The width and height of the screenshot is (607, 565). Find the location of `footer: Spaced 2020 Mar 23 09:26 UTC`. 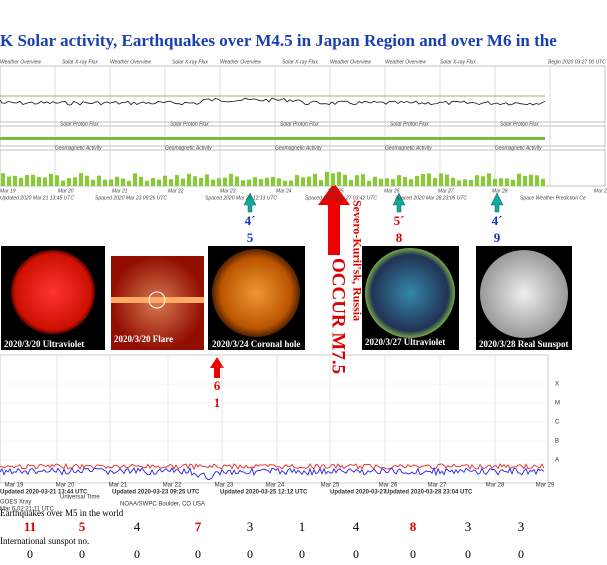

footer: Spaced 2020 Mar 23 09:26 UTC is located at coordinates (131, 198).